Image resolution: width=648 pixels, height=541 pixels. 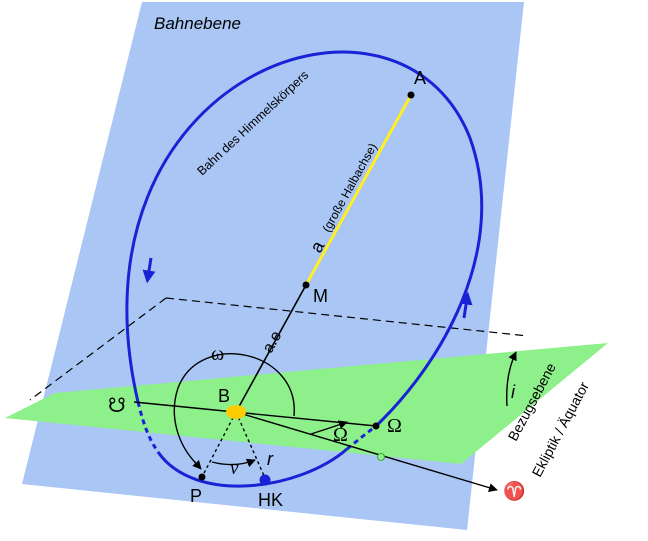 What do you see at coordinates (270, 500) in the screenshot?
I see `body-label: HK` at bounding box center [270, 500].